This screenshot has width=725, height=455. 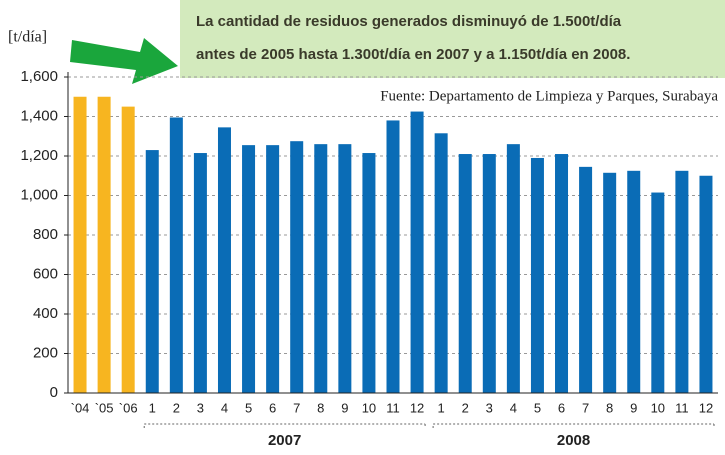 I want to click on y-tick-label: 0, so click(x=54, y=392).